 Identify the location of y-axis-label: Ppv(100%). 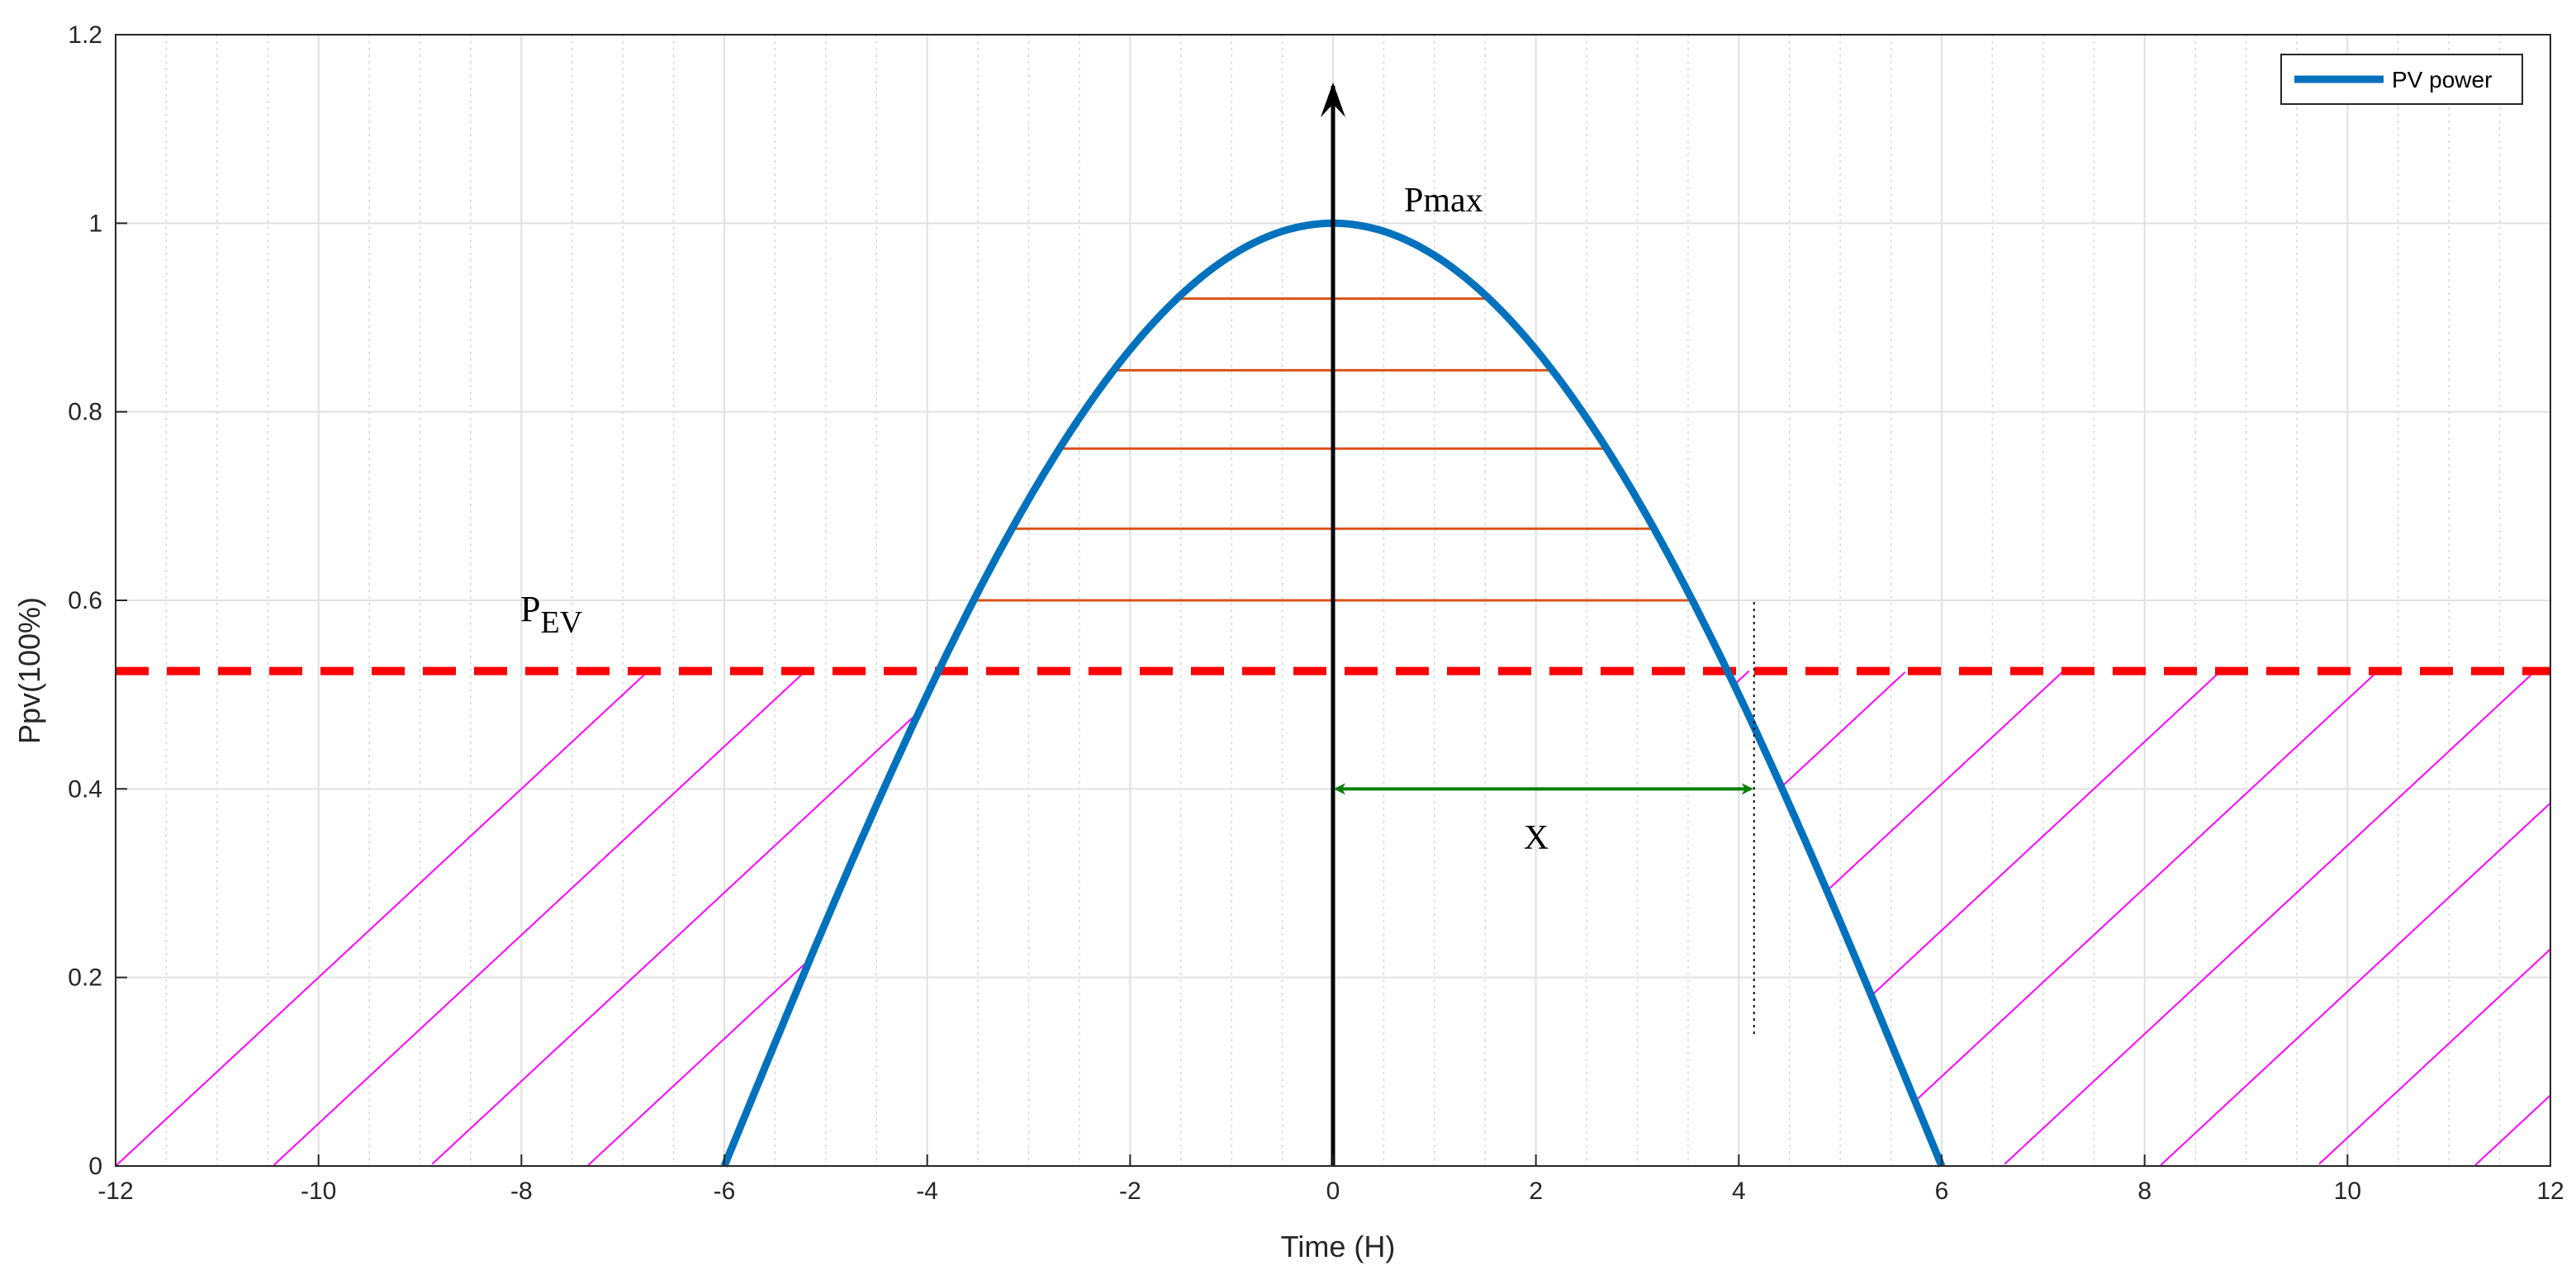
(29, 670).